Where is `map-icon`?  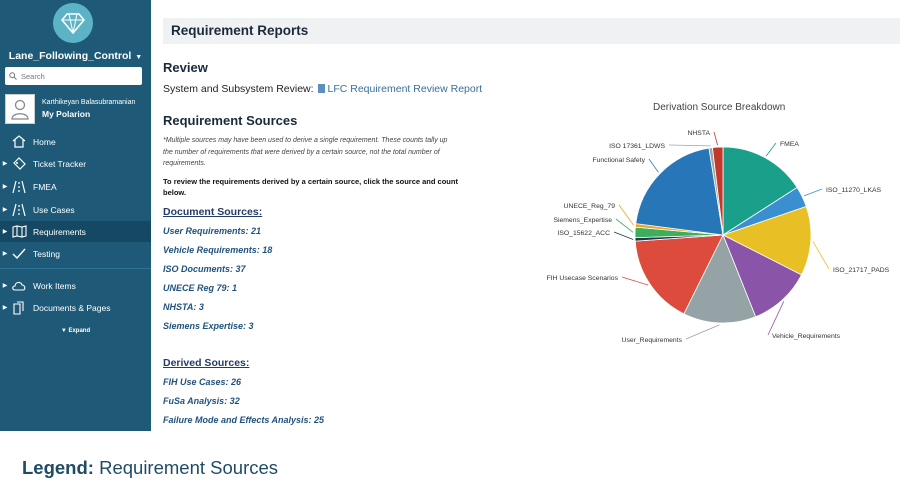
map-icon is located at coordinates (19, 232).